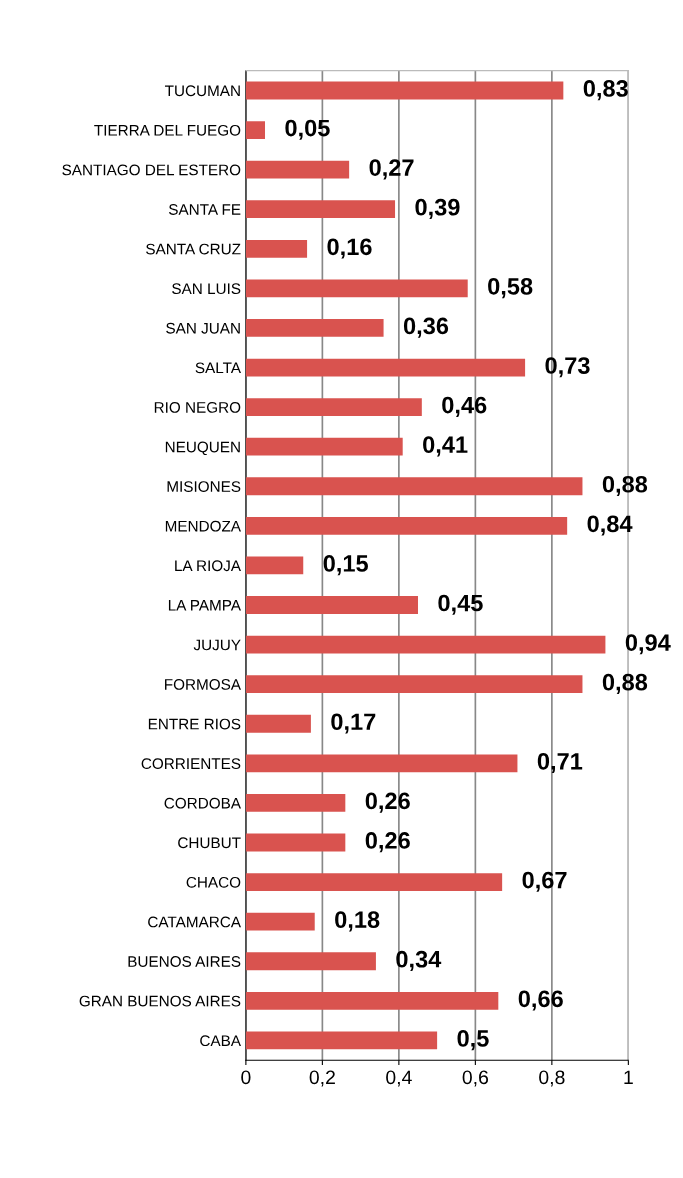 Image resolution: width=683 pixels, height=1178 pixels. What do you see at coordinates (202, 91) in the screenshot?
I see `y-tick-label: TUCUMAN` at bounding box center [202, 91].